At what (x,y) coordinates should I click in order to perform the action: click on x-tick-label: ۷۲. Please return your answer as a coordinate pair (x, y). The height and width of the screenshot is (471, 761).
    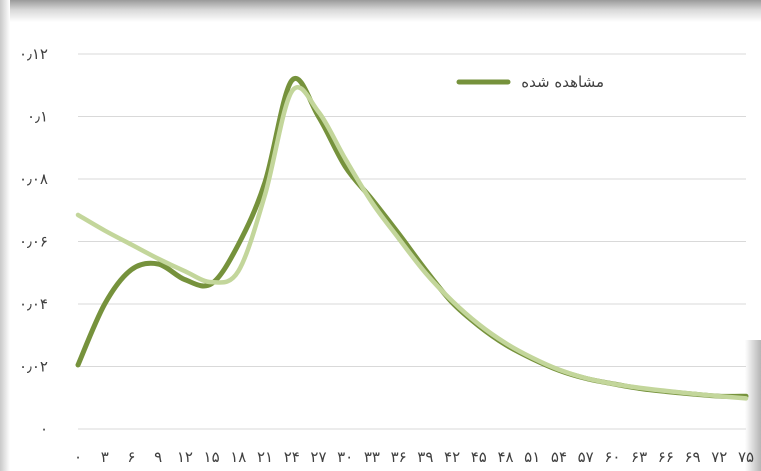
    Looking at the image, I should click on (719, 457).